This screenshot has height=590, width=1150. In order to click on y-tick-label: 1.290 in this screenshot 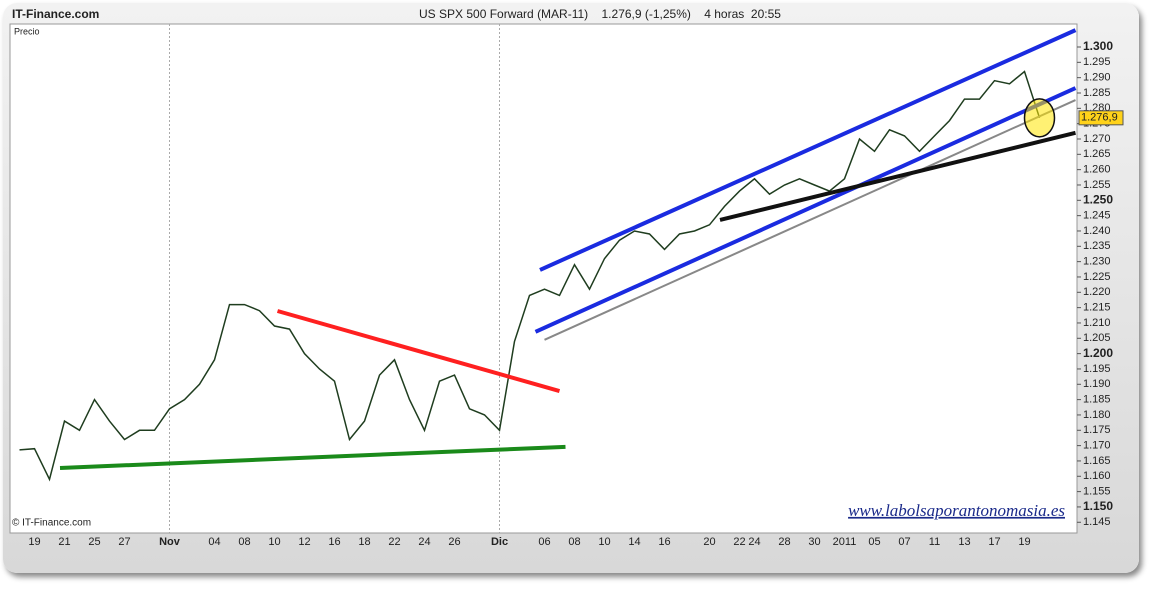, I will do `click(1097, 78)`.